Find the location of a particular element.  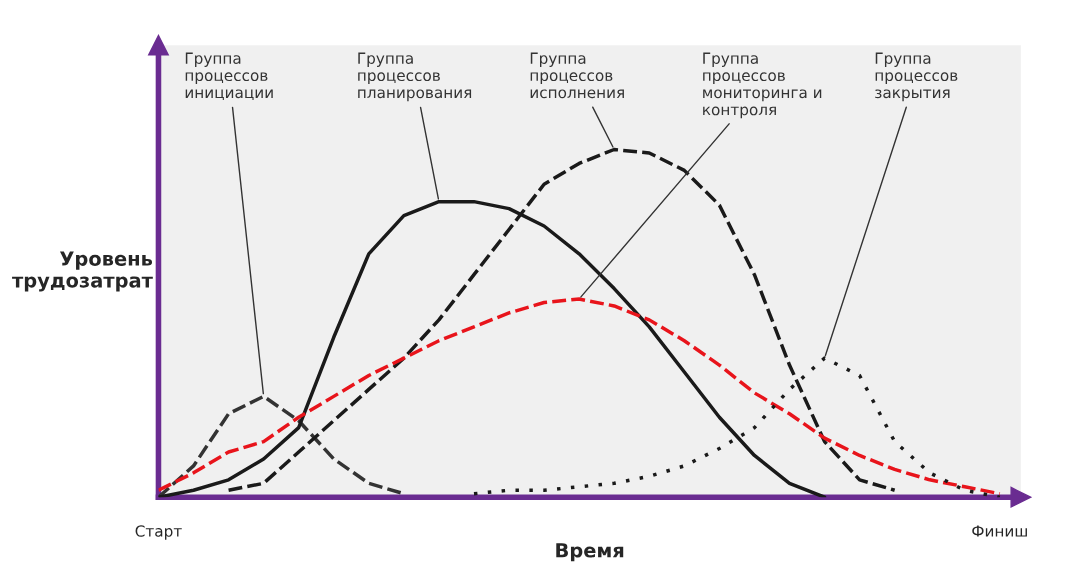

x-axis-title: Время is located at coordinates (590, 552).